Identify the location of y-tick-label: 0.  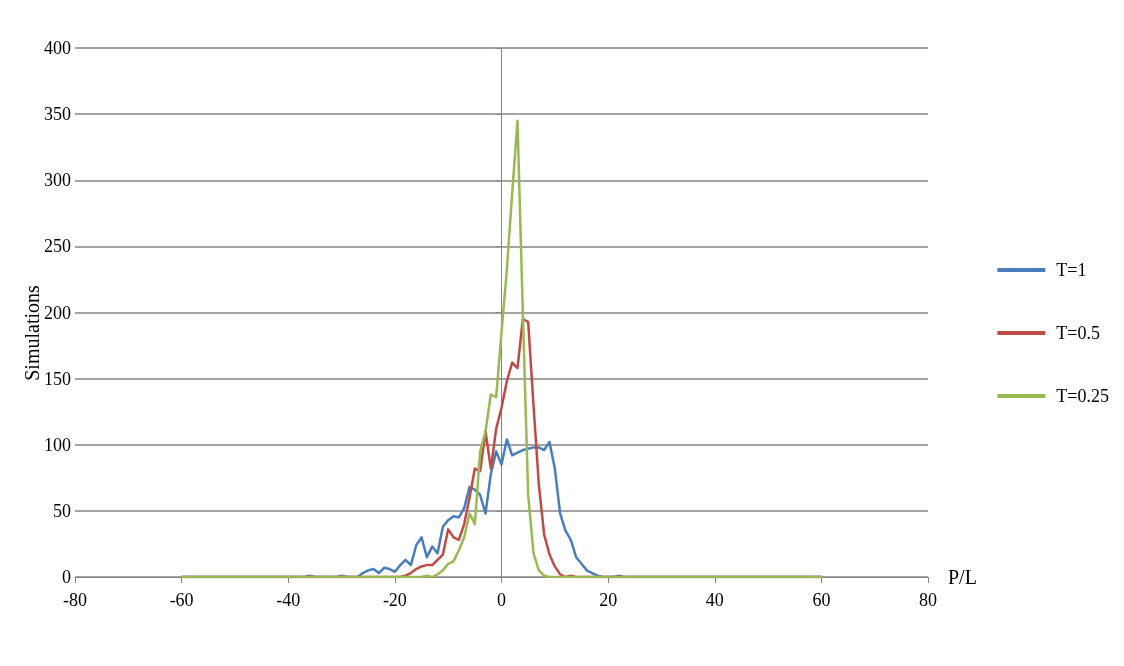
(66, 577).